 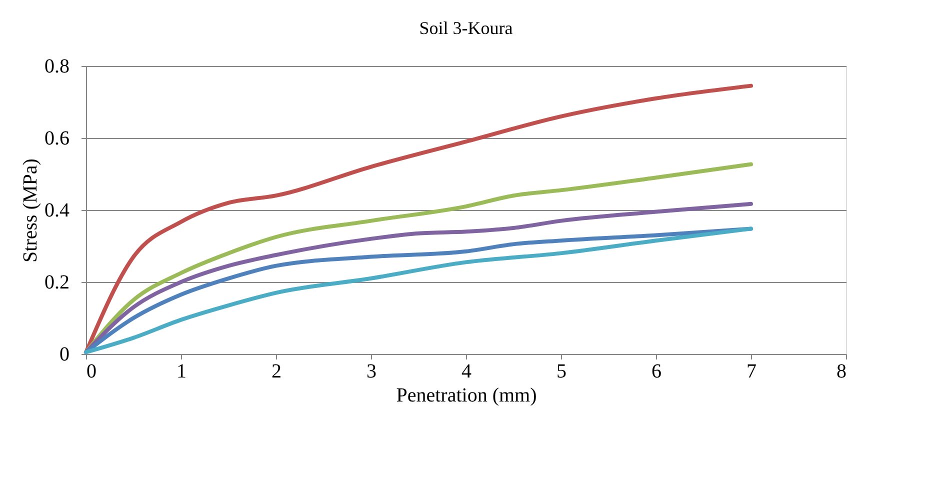 I want to click on x-tick-label: 1, so click(x=181, y=371).